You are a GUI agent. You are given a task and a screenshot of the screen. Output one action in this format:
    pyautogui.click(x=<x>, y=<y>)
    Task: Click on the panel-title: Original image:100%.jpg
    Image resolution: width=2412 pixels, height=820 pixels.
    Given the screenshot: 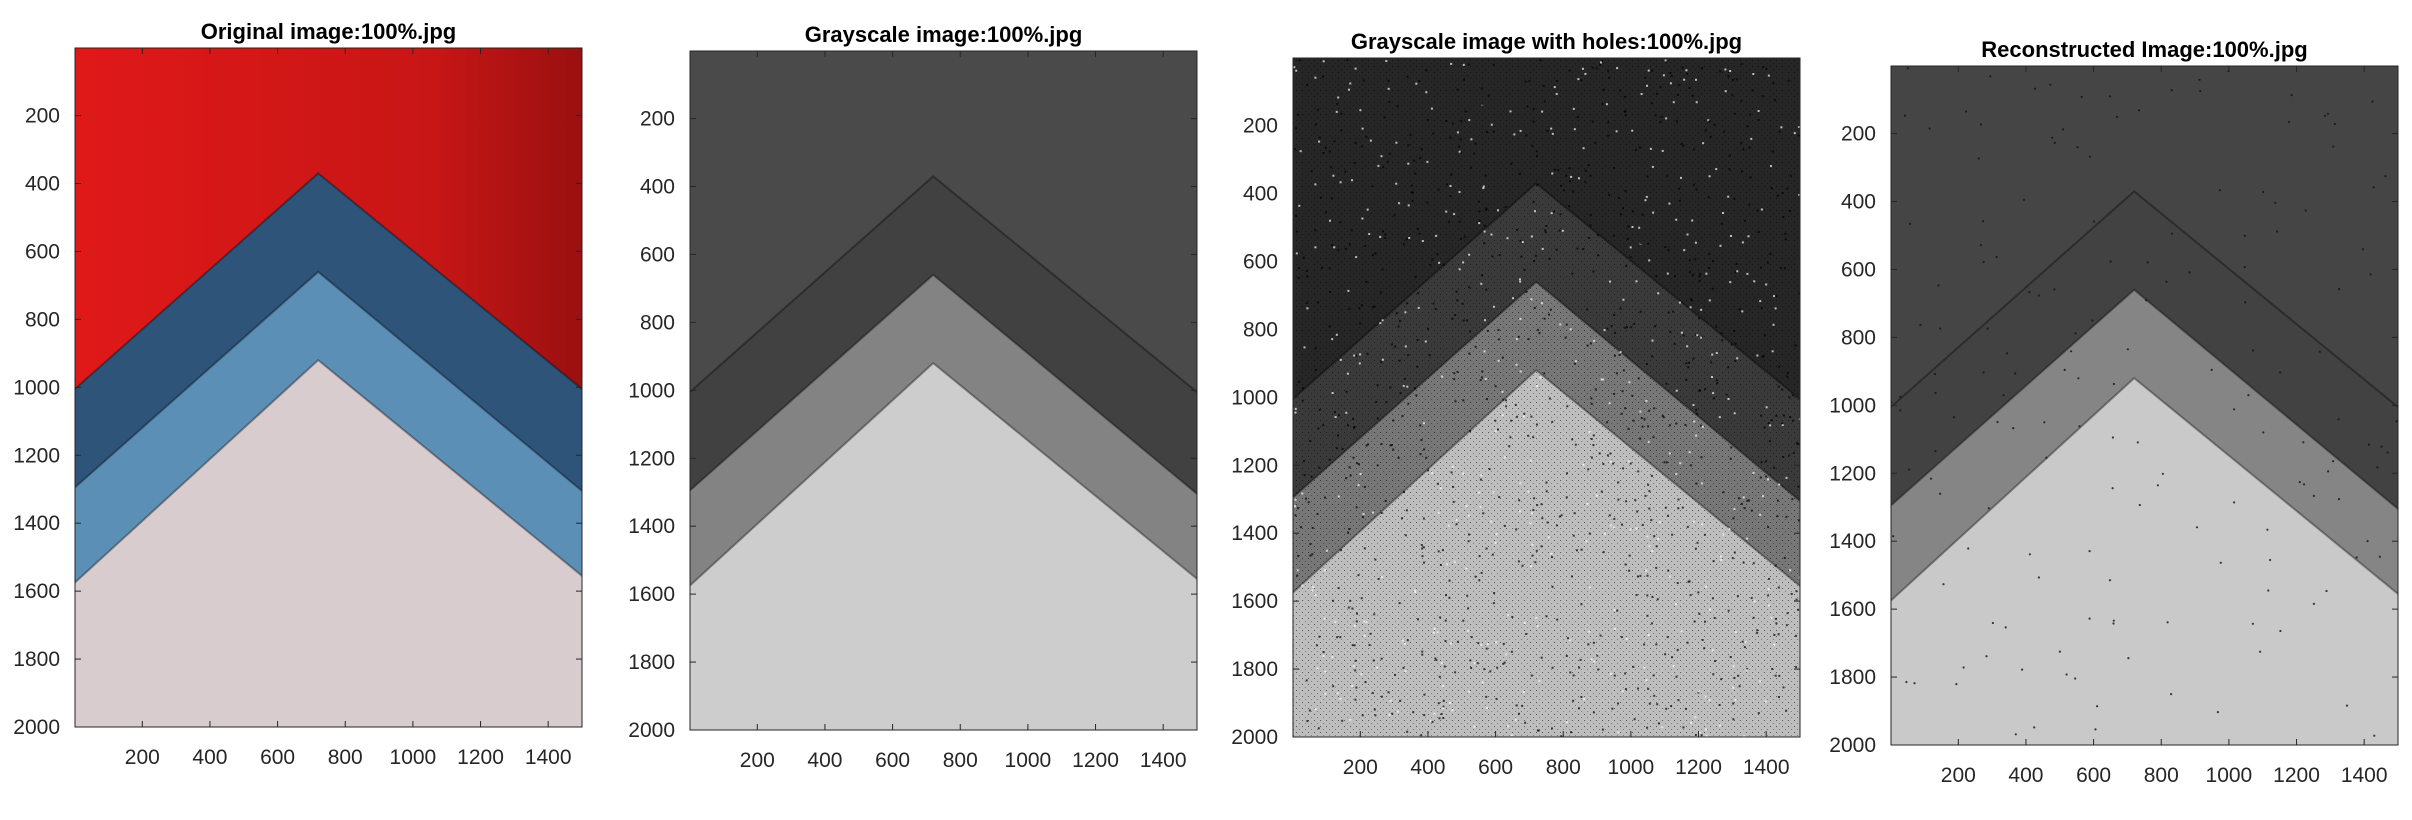 What is the action you would take?
    pyautogui.click(x=329, y=31)
    